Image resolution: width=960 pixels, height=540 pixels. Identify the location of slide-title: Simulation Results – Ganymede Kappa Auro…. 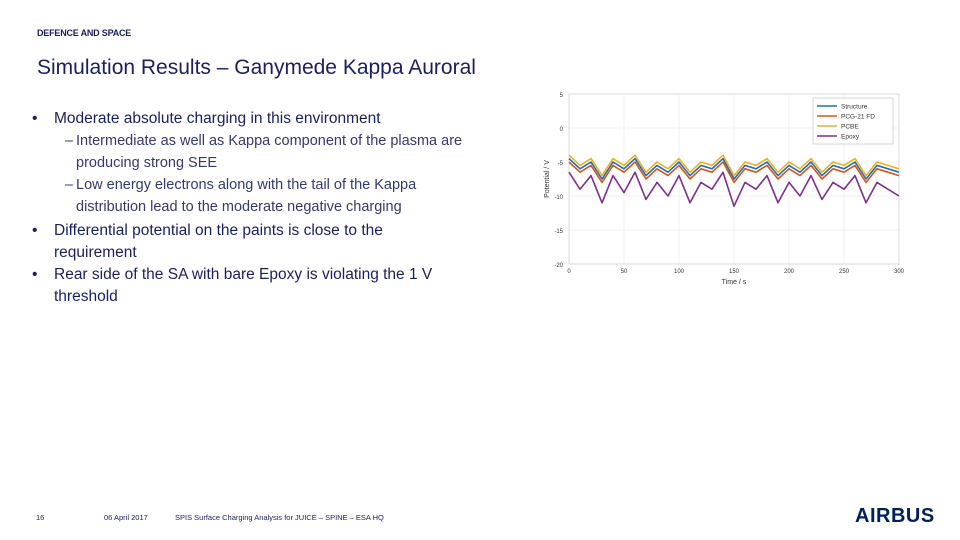
(256, 67).